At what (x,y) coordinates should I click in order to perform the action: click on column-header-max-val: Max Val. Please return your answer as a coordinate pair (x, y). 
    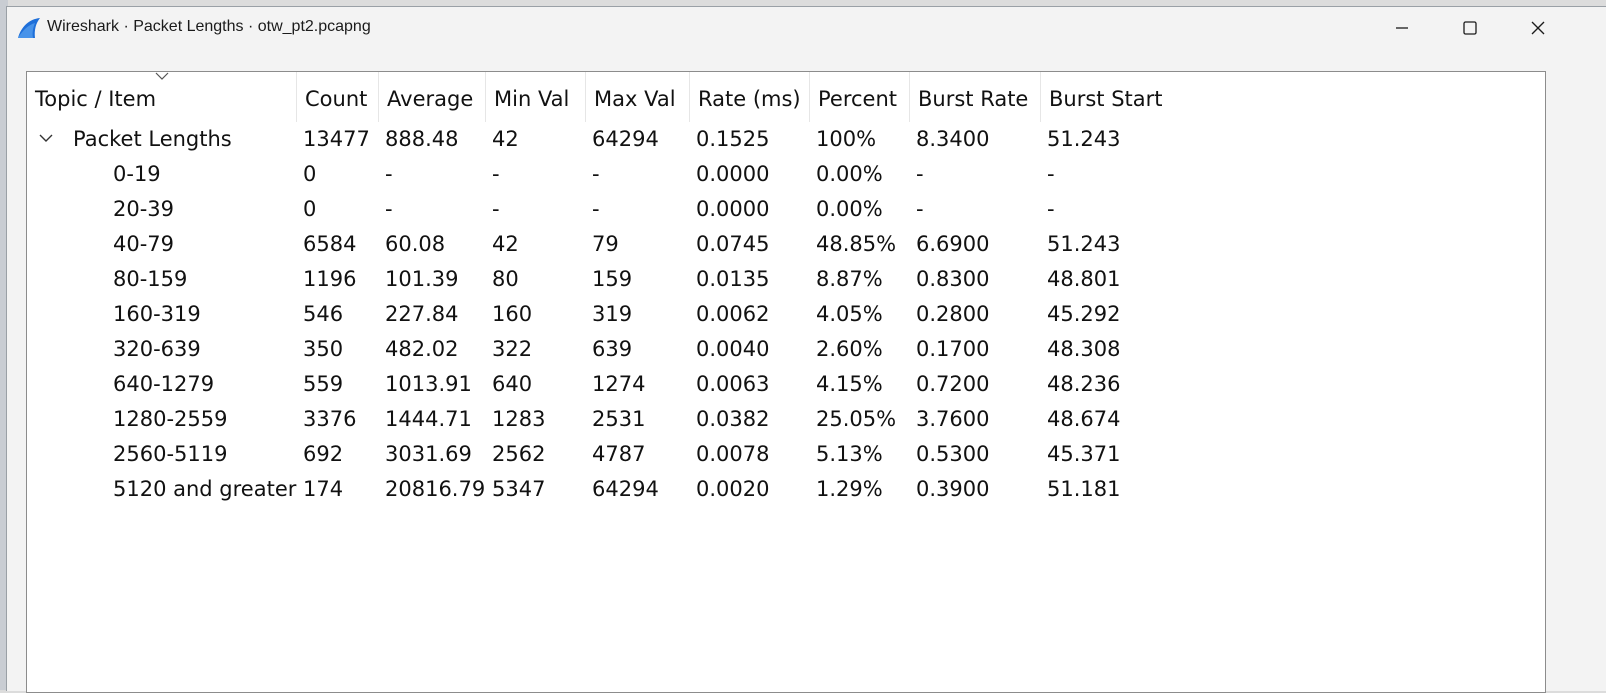
    Looking at the image, I should click on (638, 97).